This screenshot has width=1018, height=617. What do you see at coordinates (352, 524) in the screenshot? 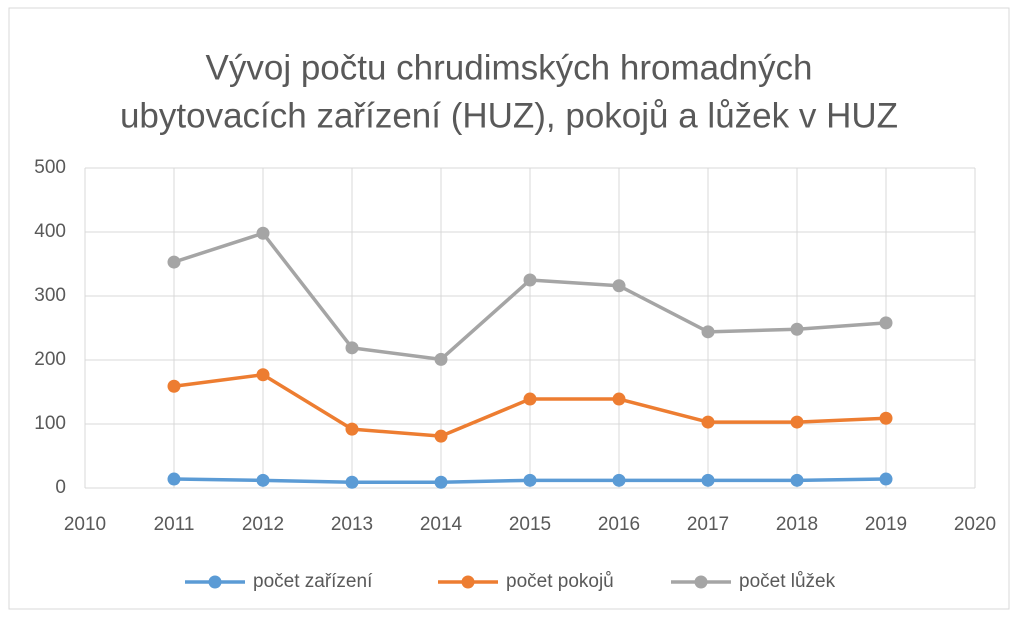
I see `x-tick-label: 2013` at bounding box center [352, 524].